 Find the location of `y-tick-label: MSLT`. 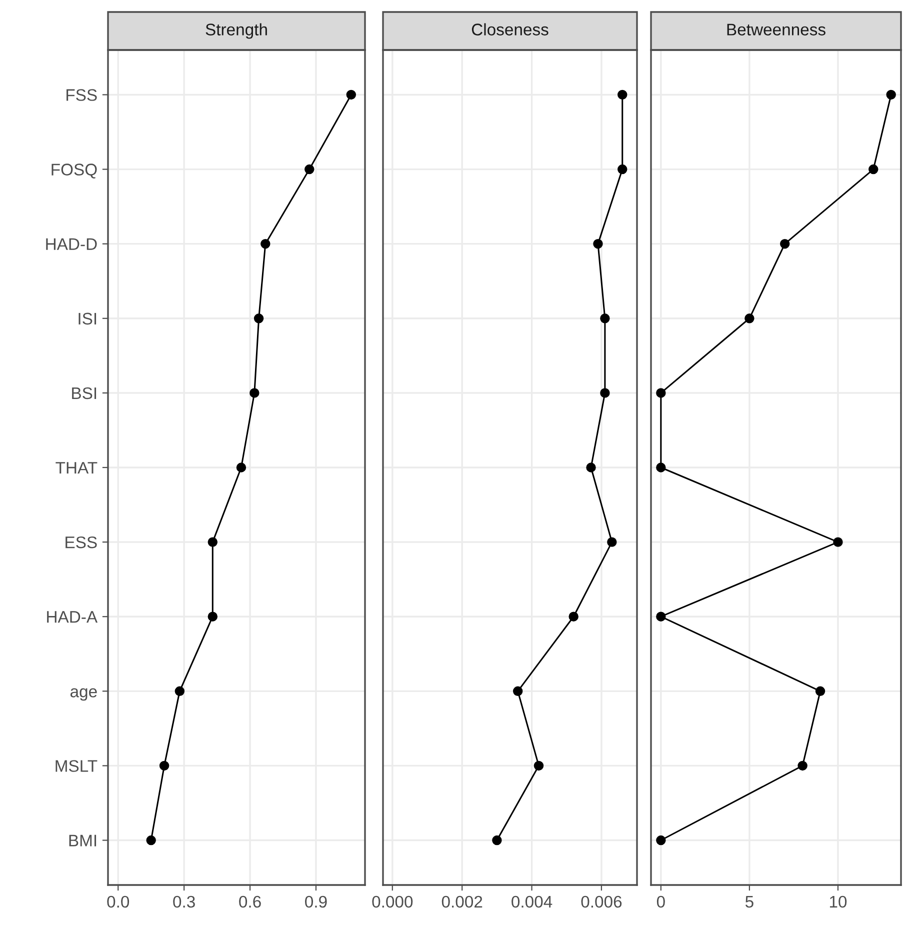

y-tick-label: MSLT is located at coordinates (77, 766).